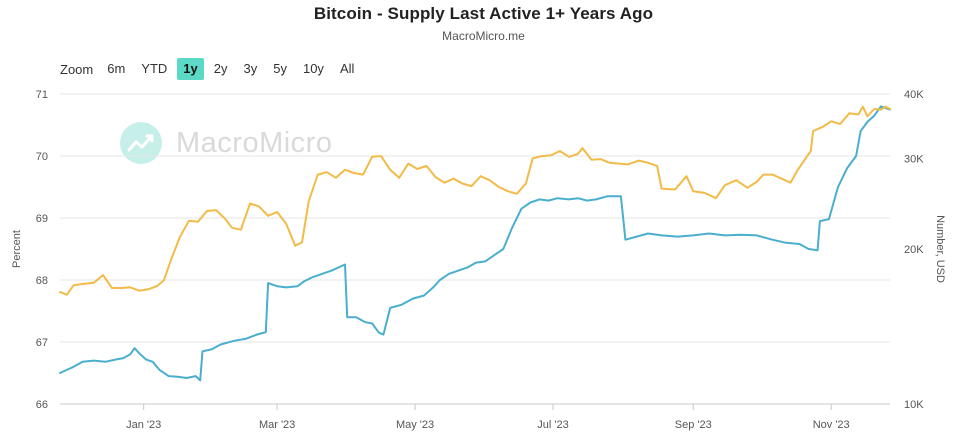  Describe the element at coordinates (42, 157) in the screenshot. I see `y-left-tick-label: 70` at that location.